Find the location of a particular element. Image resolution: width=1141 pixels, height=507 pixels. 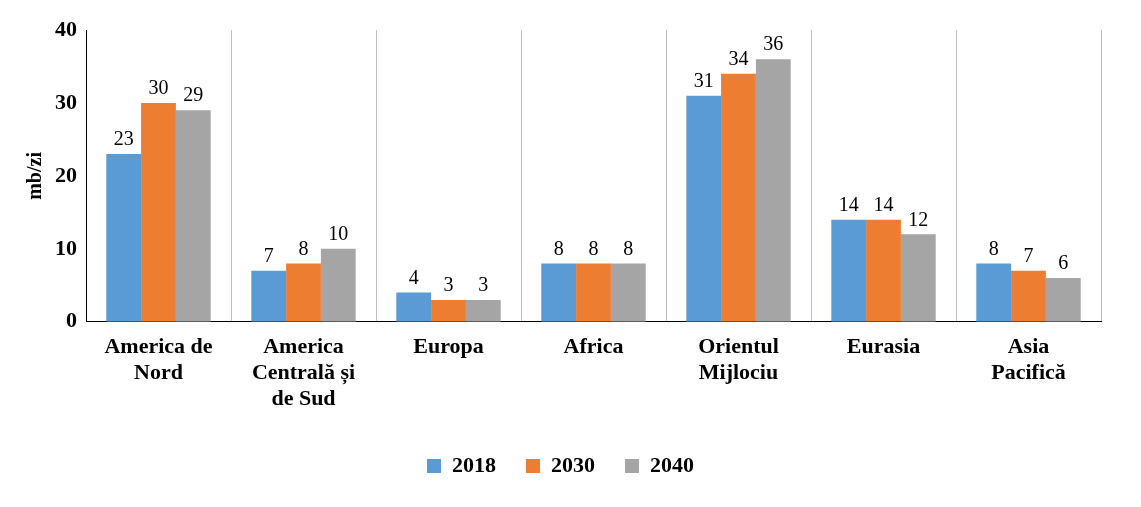

x-tick-label: Eurasia is located at coordinates (883, 345).